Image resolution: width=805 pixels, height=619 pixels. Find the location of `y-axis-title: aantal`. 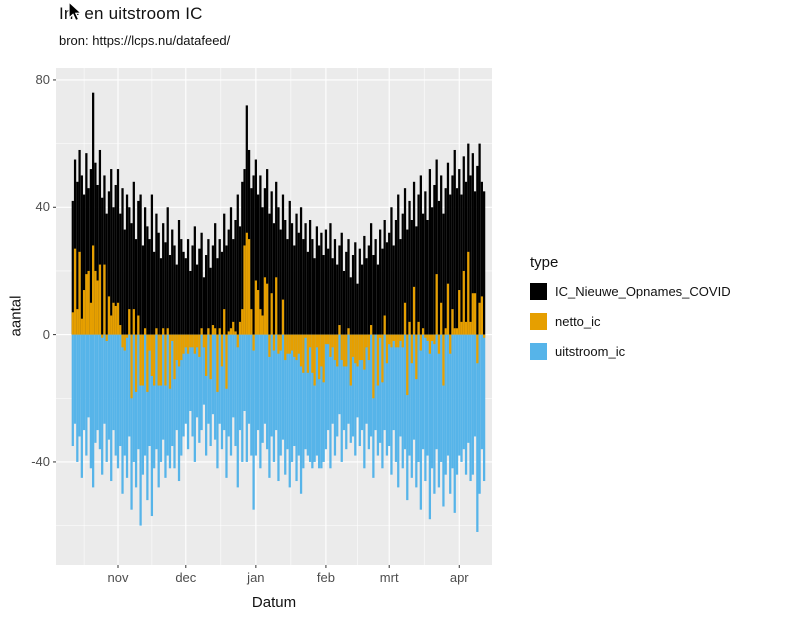

y-axis-title: aantal is located at coordinates (16, 316).